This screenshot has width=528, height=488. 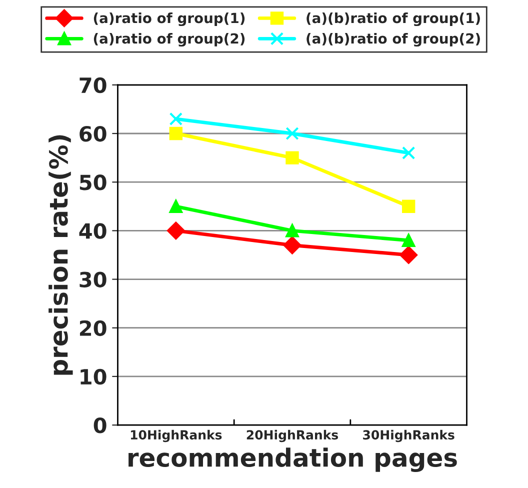 What do you see at coordinates (169, 19) in the screenshot?
I see `legend-label: (a)ratio of group(1)` at bounding box center [169, 19].